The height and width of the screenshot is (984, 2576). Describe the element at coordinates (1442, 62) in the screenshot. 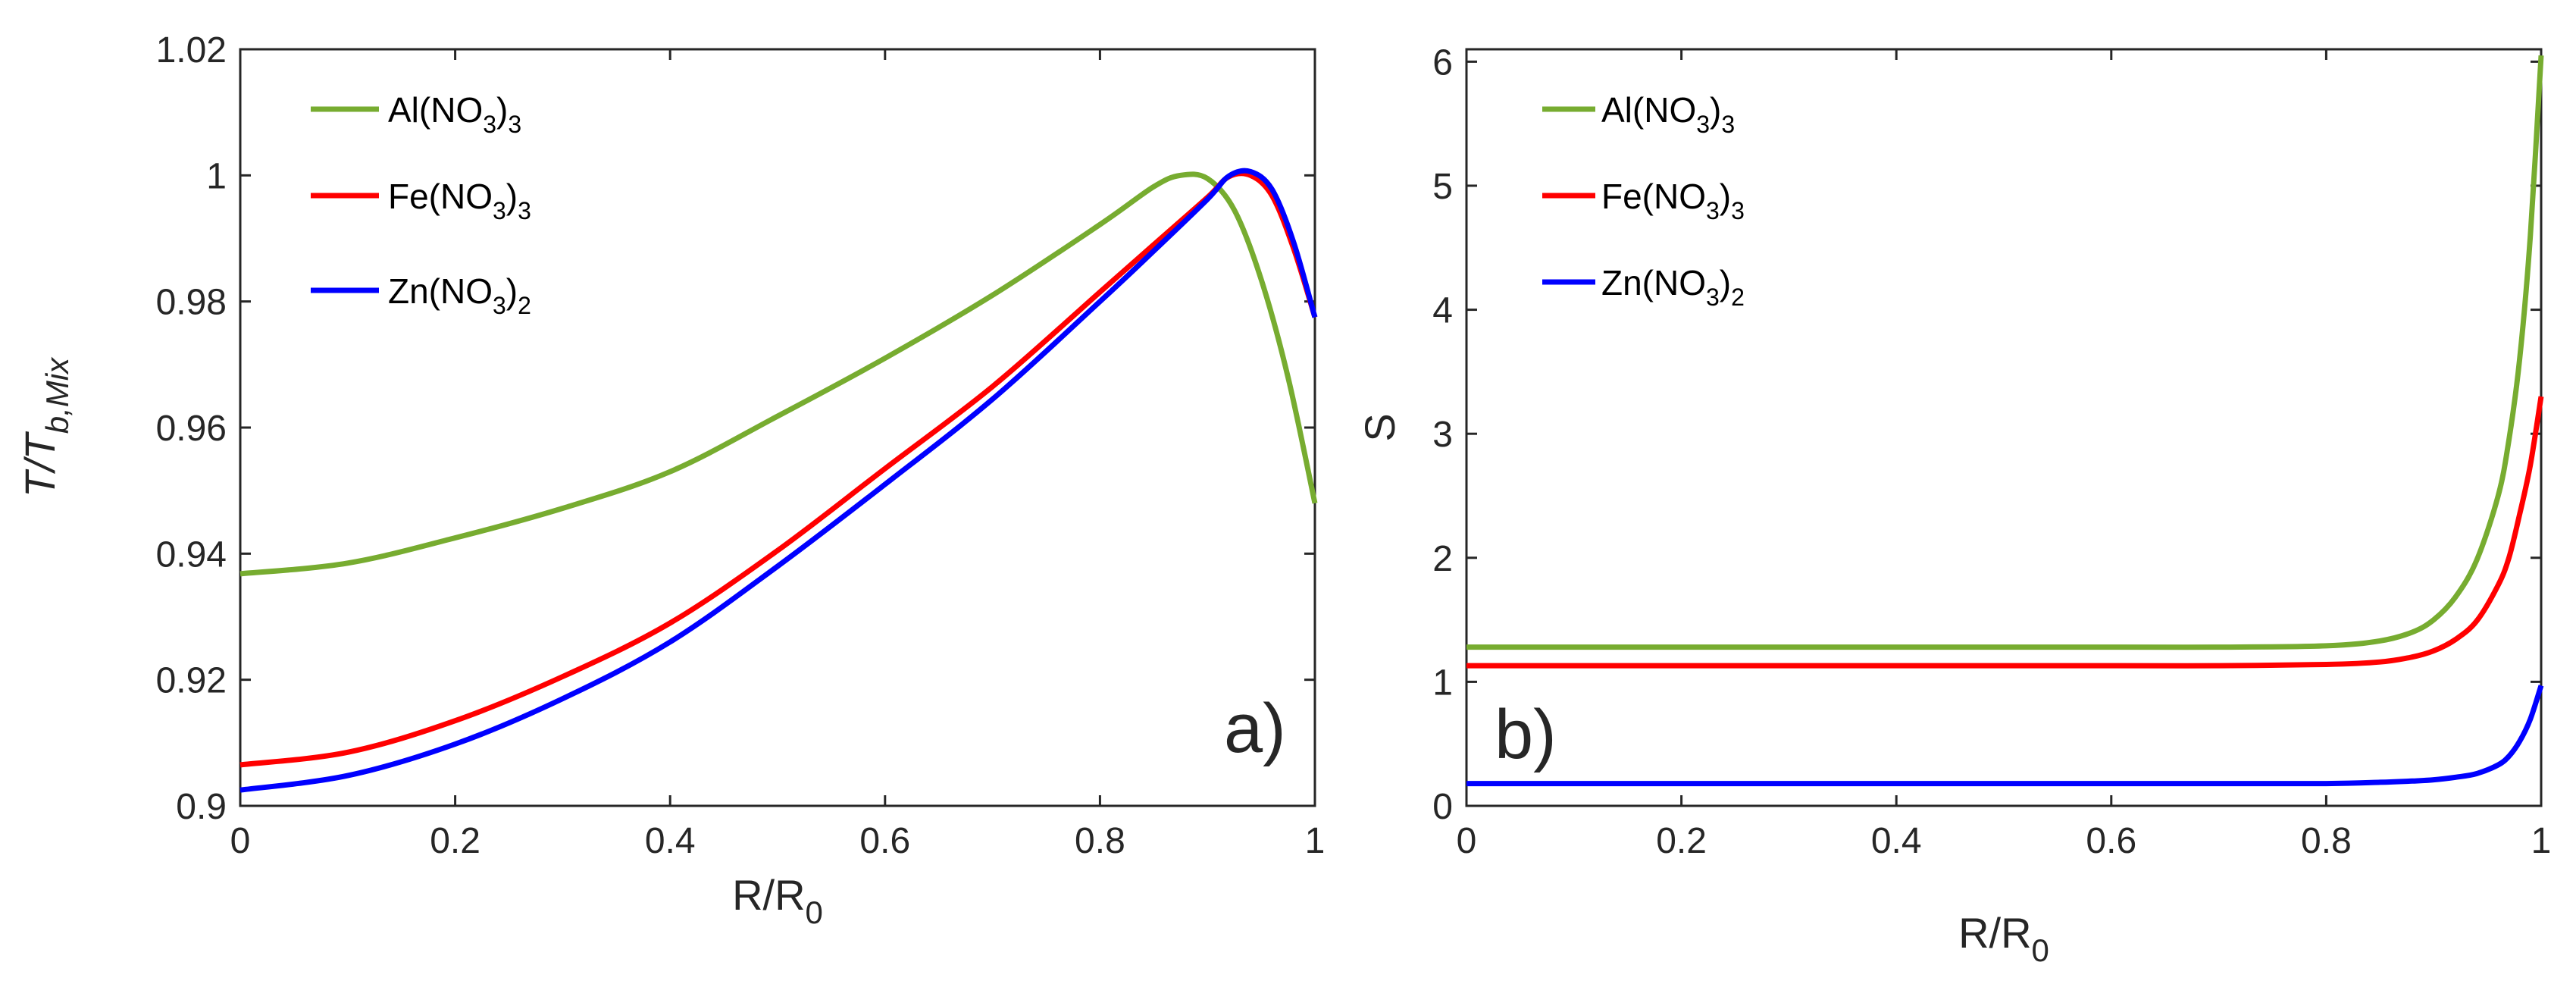

I see `y-tick-label-b: 6` at that location.